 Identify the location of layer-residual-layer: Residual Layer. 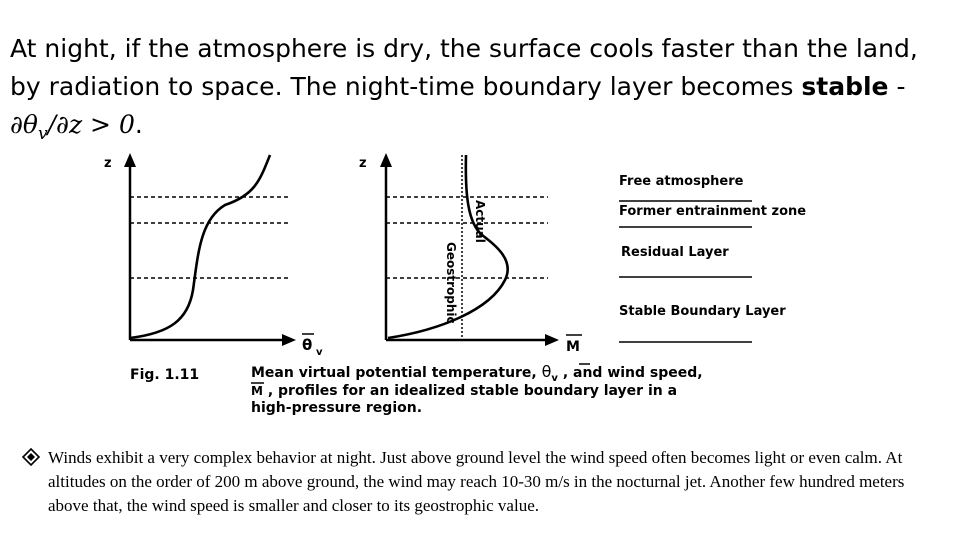
(675, 252).